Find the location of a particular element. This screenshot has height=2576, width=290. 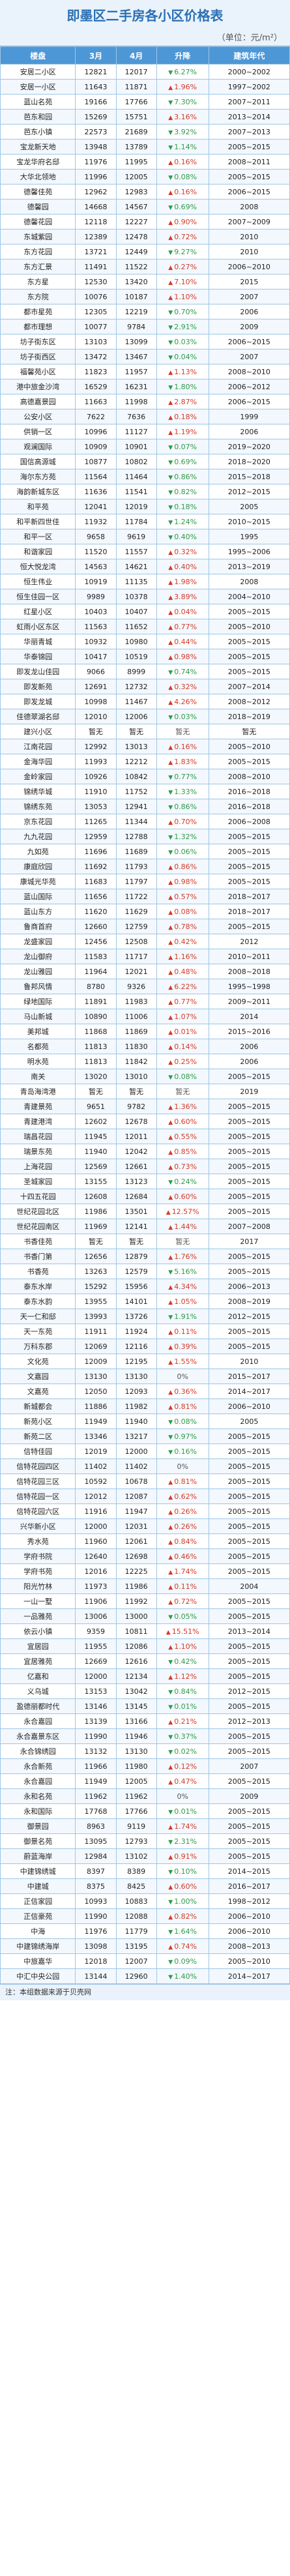

change-value: 0.18% is located at coordinates (186, 416).